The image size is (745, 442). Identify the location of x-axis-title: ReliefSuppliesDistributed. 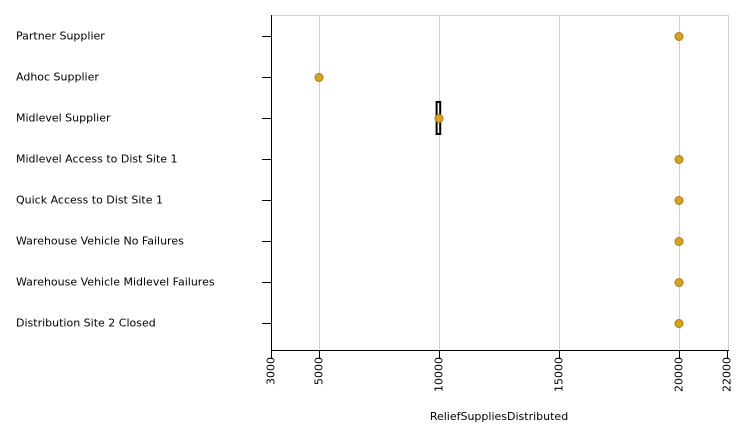
(499, 416).